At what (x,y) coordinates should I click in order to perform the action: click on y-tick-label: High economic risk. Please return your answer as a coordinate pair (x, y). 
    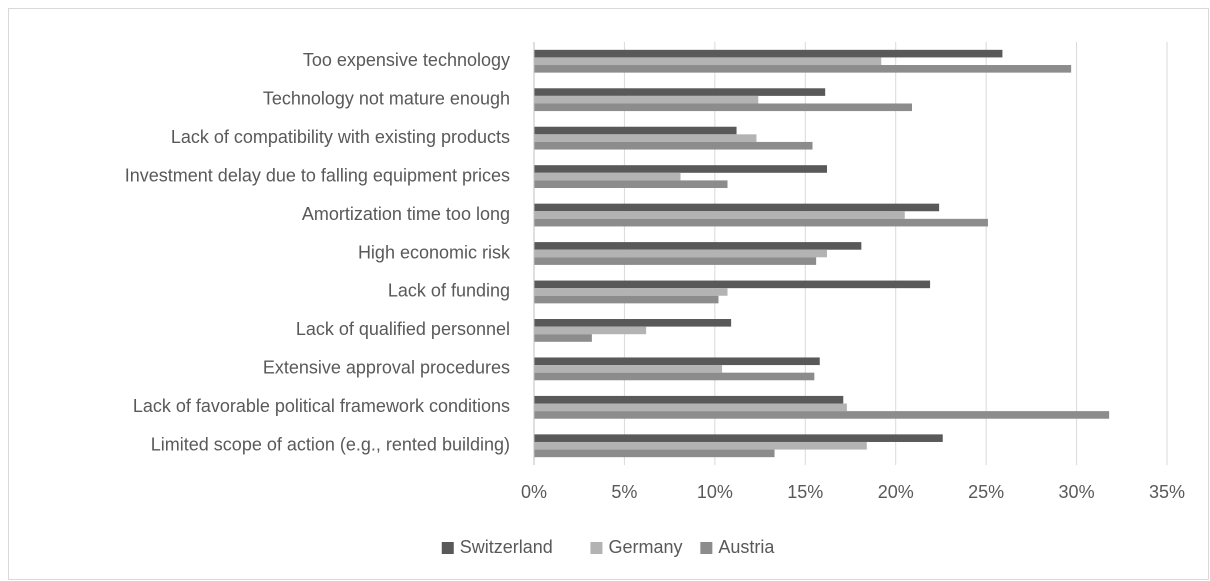
    Looking at the image, I should click on (434, 252).